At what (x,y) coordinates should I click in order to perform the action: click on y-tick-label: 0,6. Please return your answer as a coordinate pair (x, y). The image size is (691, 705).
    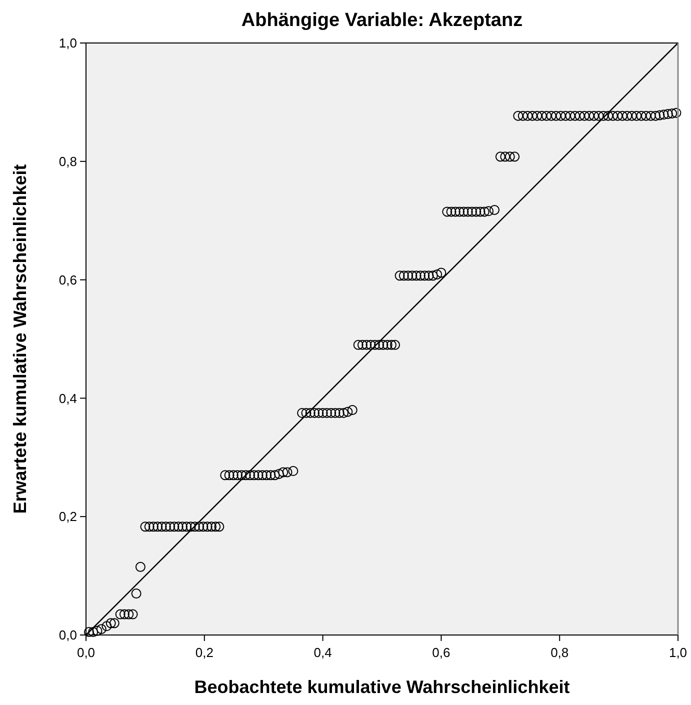
    Looking at the image, I should click on (67, 280).